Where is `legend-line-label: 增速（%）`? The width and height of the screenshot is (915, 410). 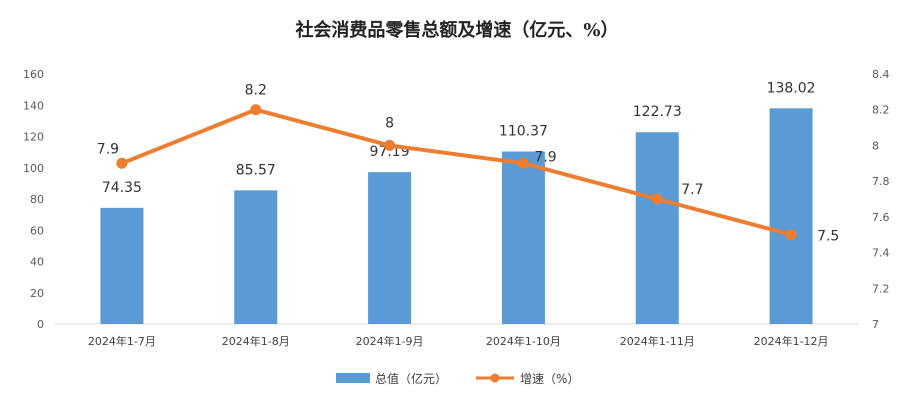 legend-line-label: 增速（%） is located at coordinates (549, 379).